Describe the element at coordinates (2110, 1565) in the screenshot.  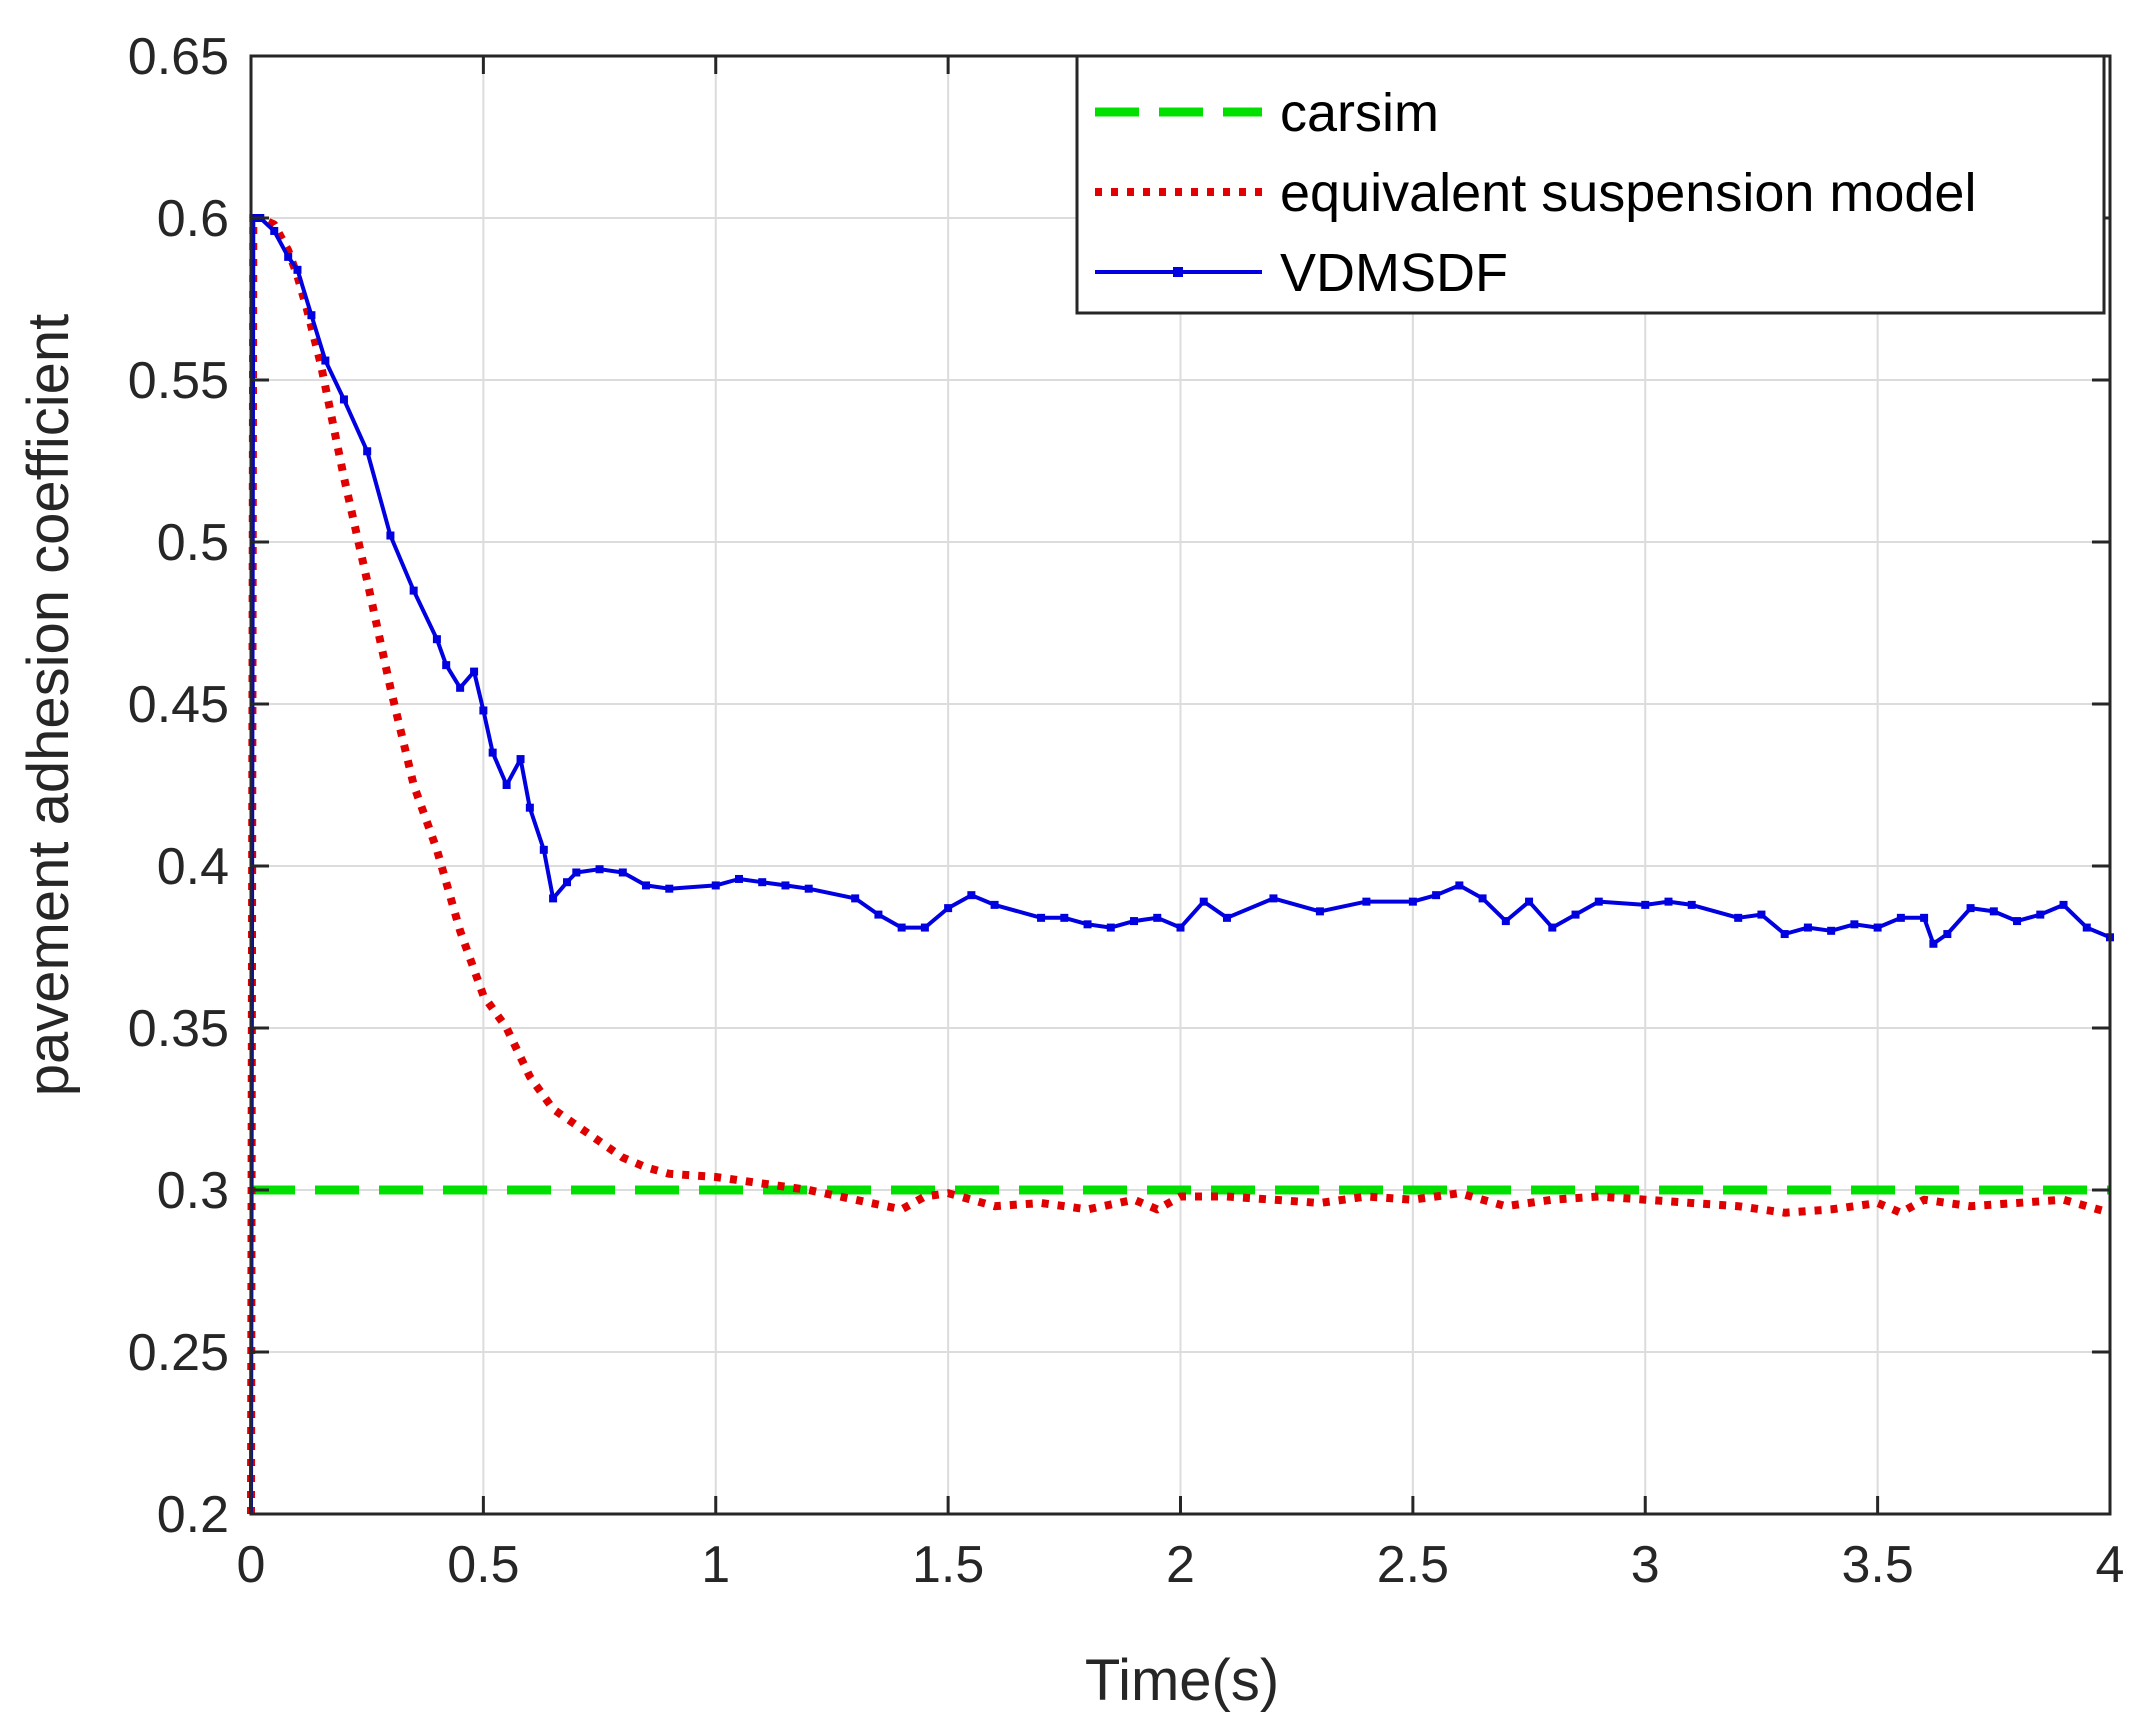
I see `x-tick-label: 4` at that location.